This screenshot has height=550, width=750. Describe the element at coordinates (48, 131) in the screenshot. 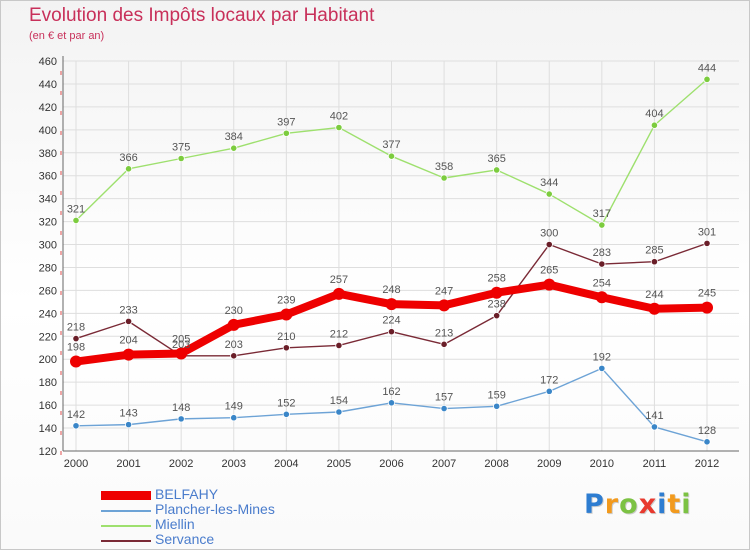

I see `y-tick-label: 400` at that location.